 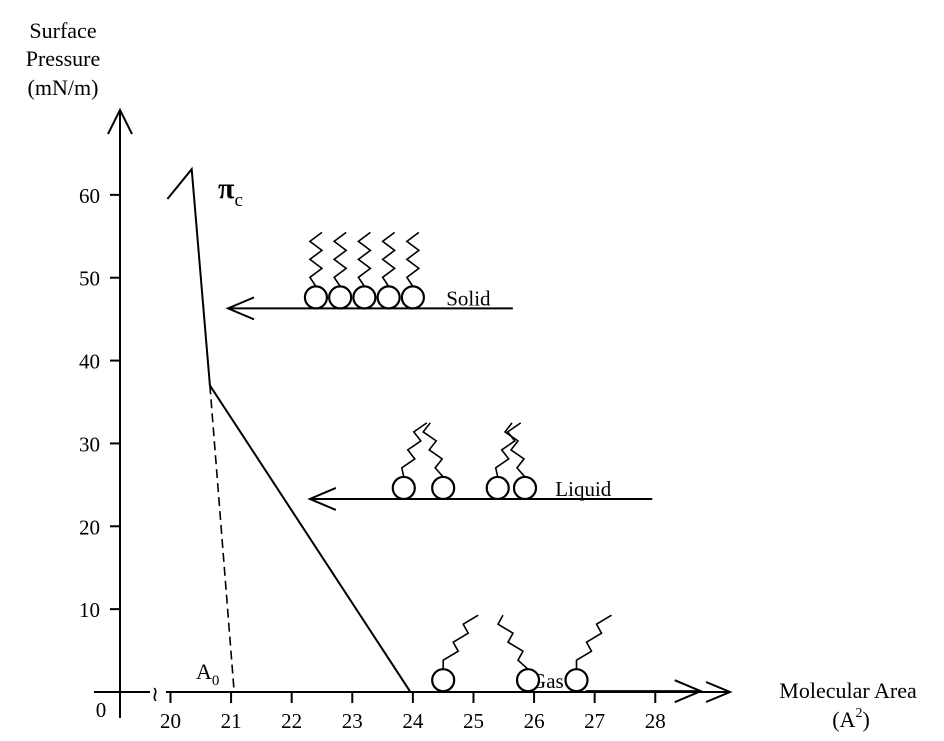 What do you see at coordinates (655, 721) in the screenshot?
I see `x-tick-label: 28` at bounding box center [655, 721].